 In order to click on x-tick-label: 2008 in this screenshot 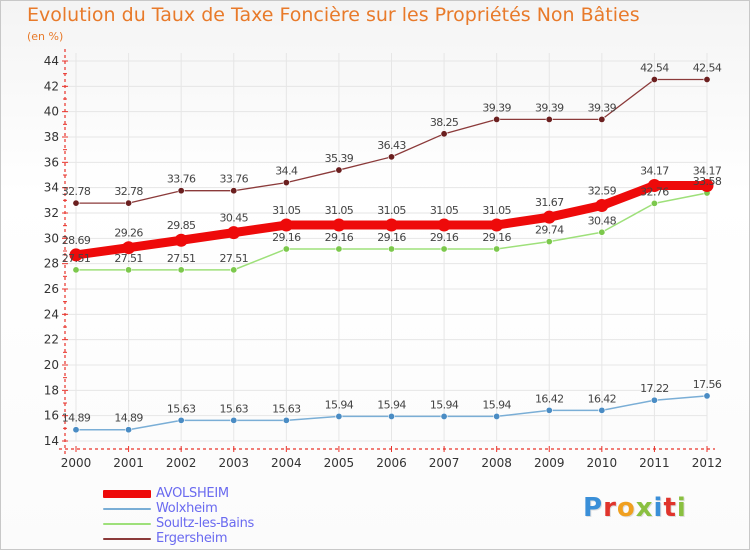, I will do `click(496, 463)`.